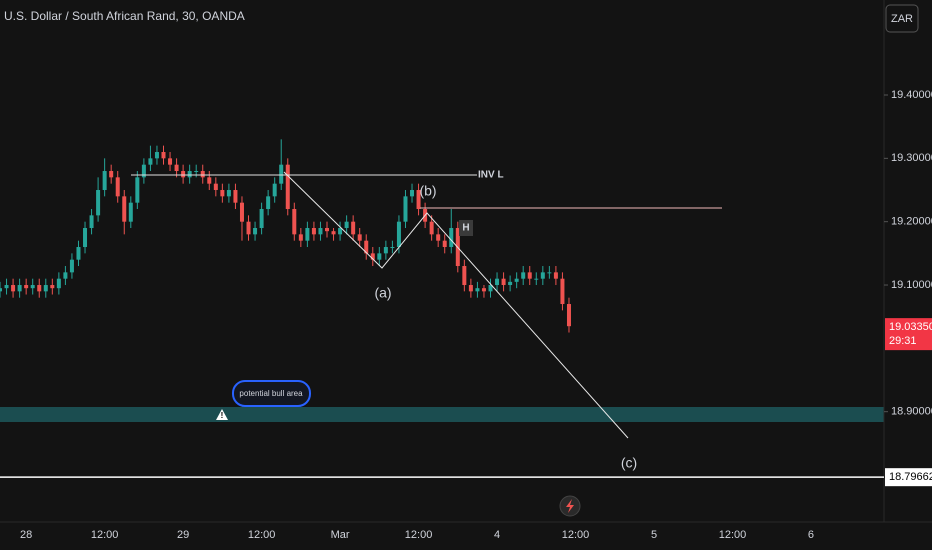 The image size is (932, 550). I want to click on inv-label: INV L, so click(491, 175).